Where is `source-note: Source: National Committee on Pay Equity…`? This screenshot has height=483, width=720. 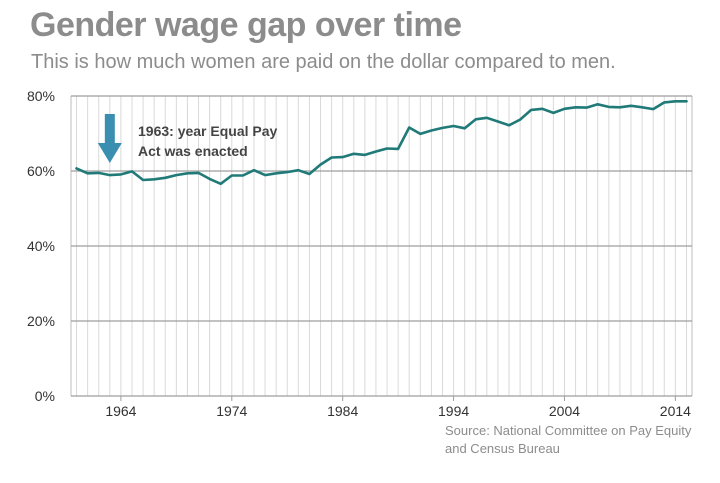 source-note: Source: National Committee on Pay Equity… is located at coordinates (580, 440).